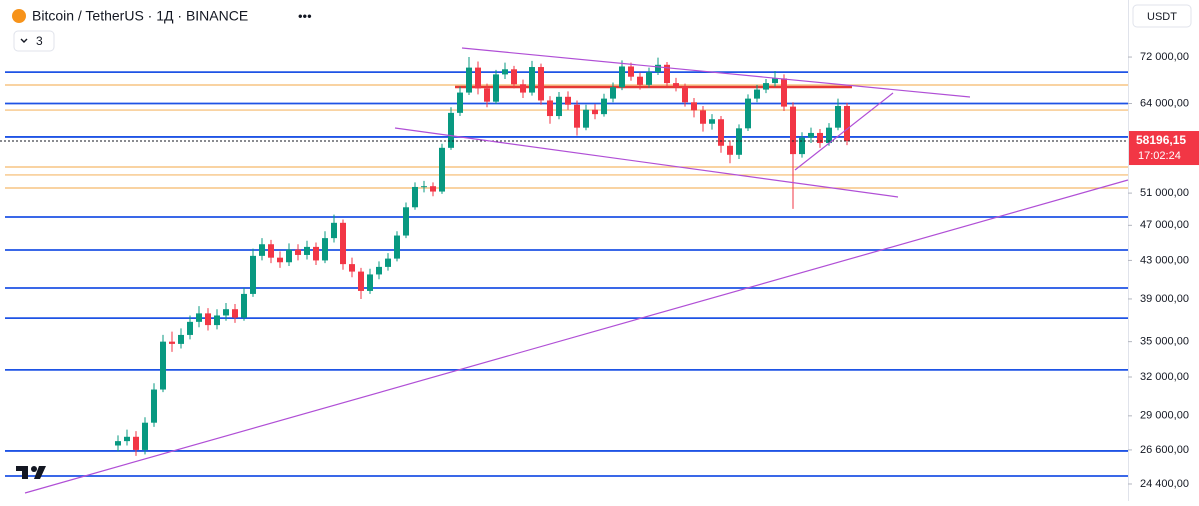 This screenshot has width=1199, height=506. What do you see at coordinates (1164, 57) in the screenshot?
I see `y-tick-label: 72 000,00` at bounding box center [1164, 57].